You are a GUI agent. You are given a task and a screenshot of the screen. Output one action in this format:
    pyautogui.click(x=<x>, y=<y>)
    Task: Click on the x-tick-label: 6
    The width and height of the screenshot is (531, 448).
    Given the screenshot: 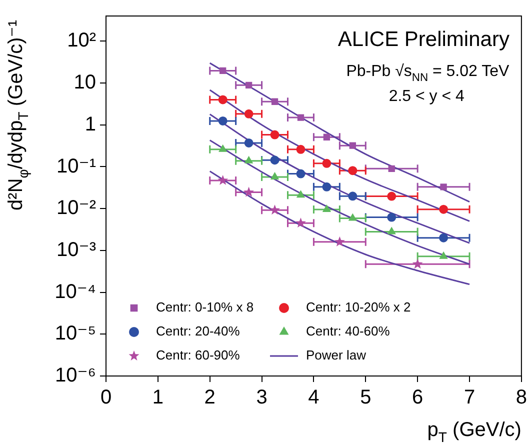 What is the action you would take?
    pyautogui.click(x=418, y=397)
    